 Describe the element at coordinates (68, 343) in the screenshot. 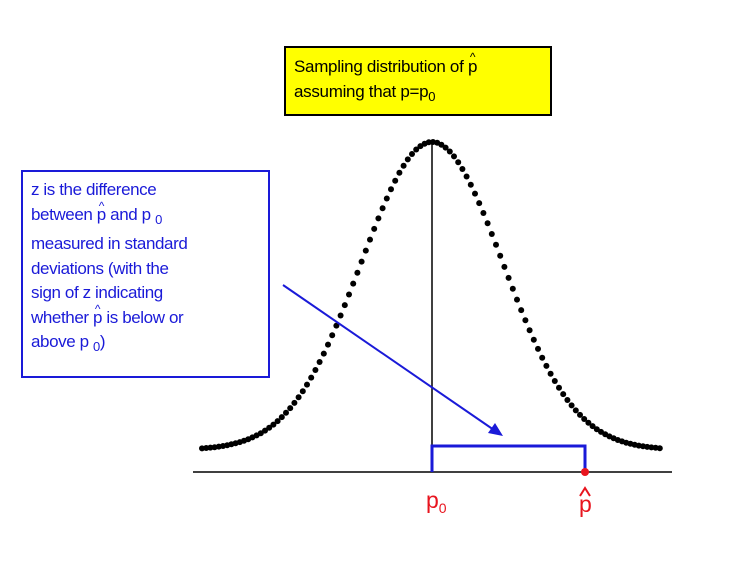

I see `note-line-7: above p 0)` at that location.